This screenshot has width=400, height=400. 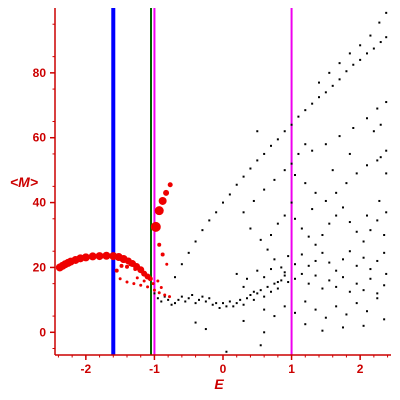 What do you see at coordinates (40, 138) in the screenshot?
I see `y-tick-label-3: 60` at bounding box center [40, 138].